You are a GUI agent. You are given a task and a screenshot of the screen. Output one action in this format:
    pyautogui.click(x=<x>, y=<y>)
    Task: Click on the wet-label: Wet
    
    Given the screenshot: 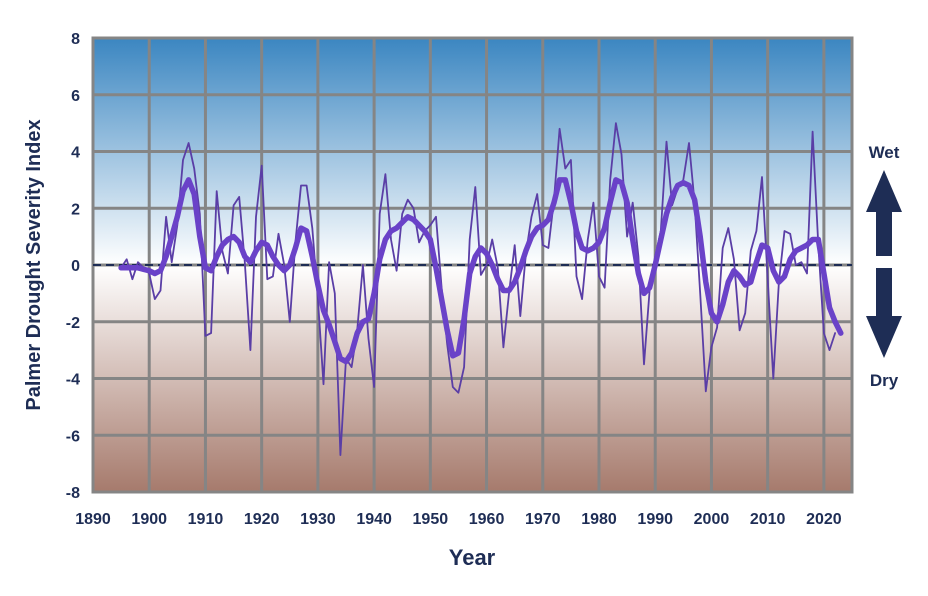 What is the action you would take?
    pyautogui.click(x=884, y=152)
    